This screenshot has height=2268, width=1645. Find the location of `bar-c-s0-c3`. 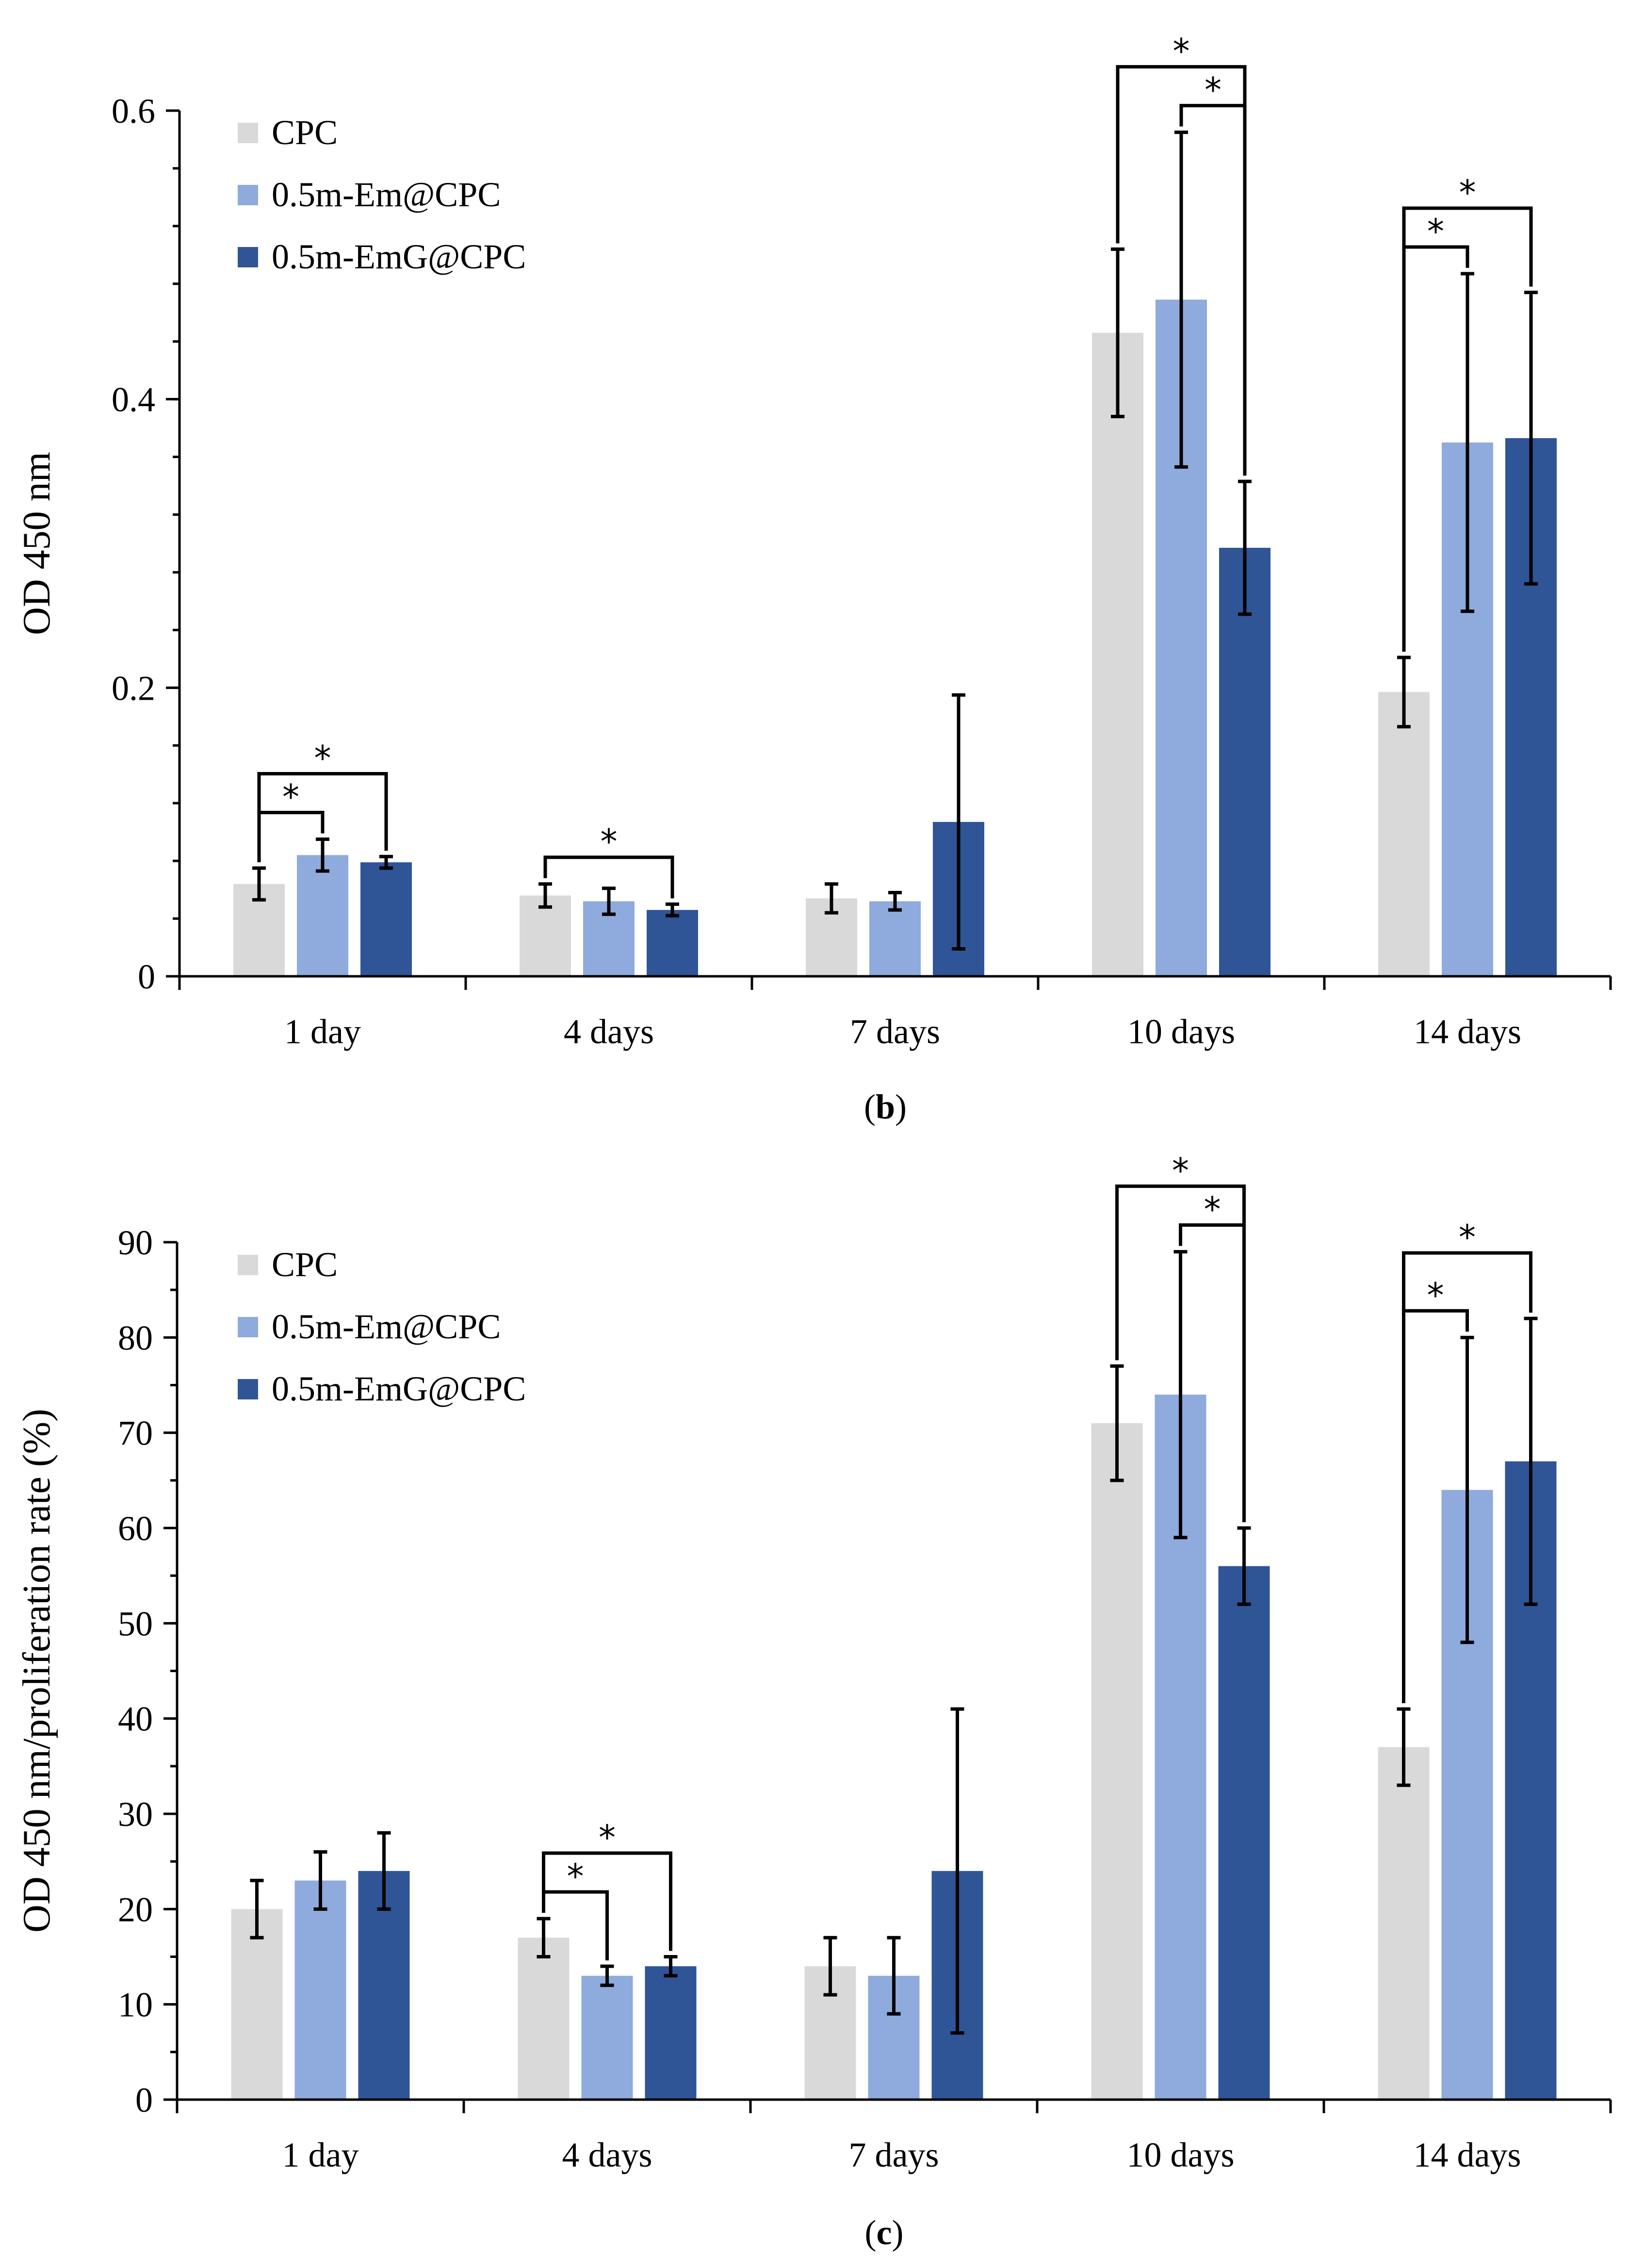

bar-c-s0-c3 is located at coordinates (1117, 1761).